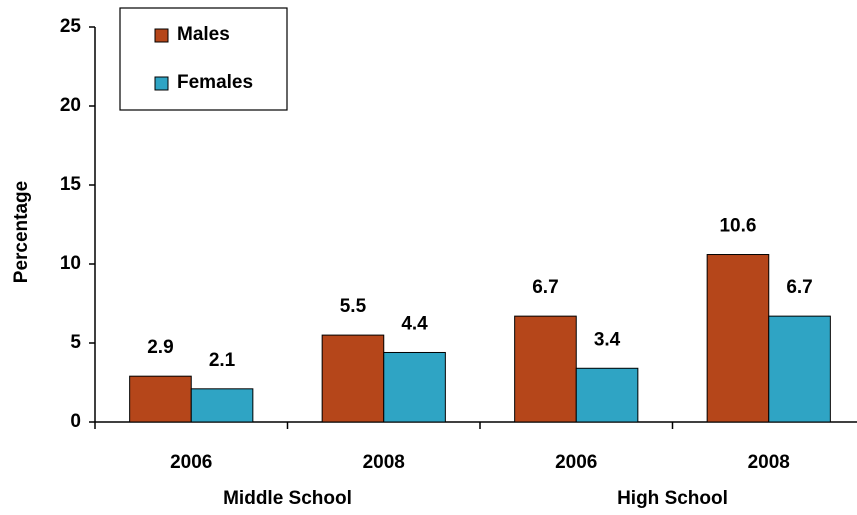 Image resolution: width=857 pixels, height=515 pixels. What do you see at coordinates (75, 342) in the screenshot?
I see `y-tick-label: 5` at bounding box center [75, 342].